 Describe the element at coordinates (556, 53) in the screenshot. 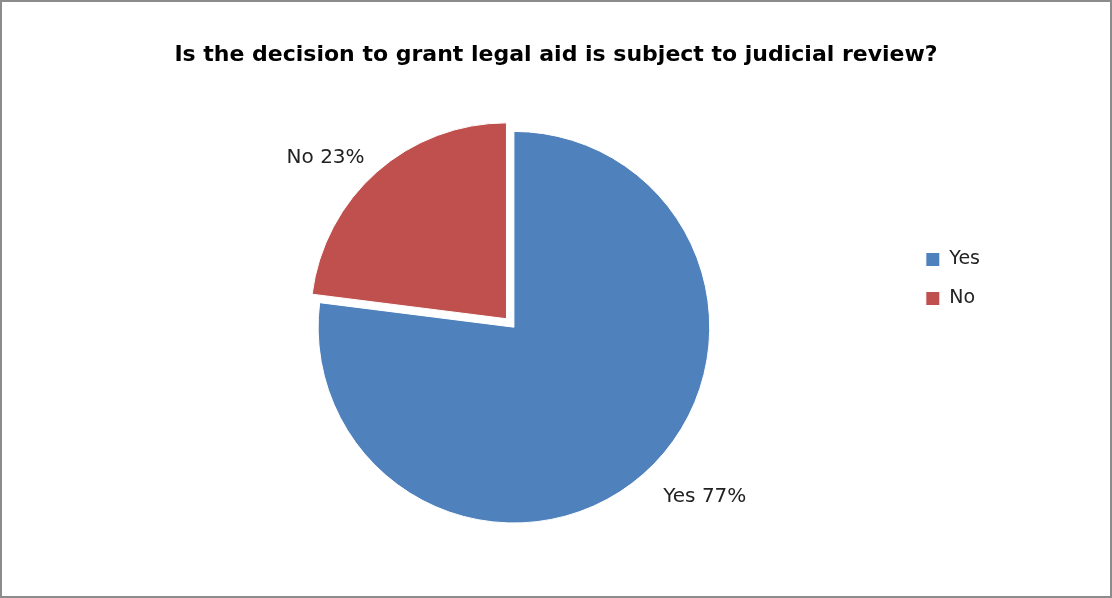

I see `chart-title: Is the decision to grant legal aid is subject to judicial review?` at that location.